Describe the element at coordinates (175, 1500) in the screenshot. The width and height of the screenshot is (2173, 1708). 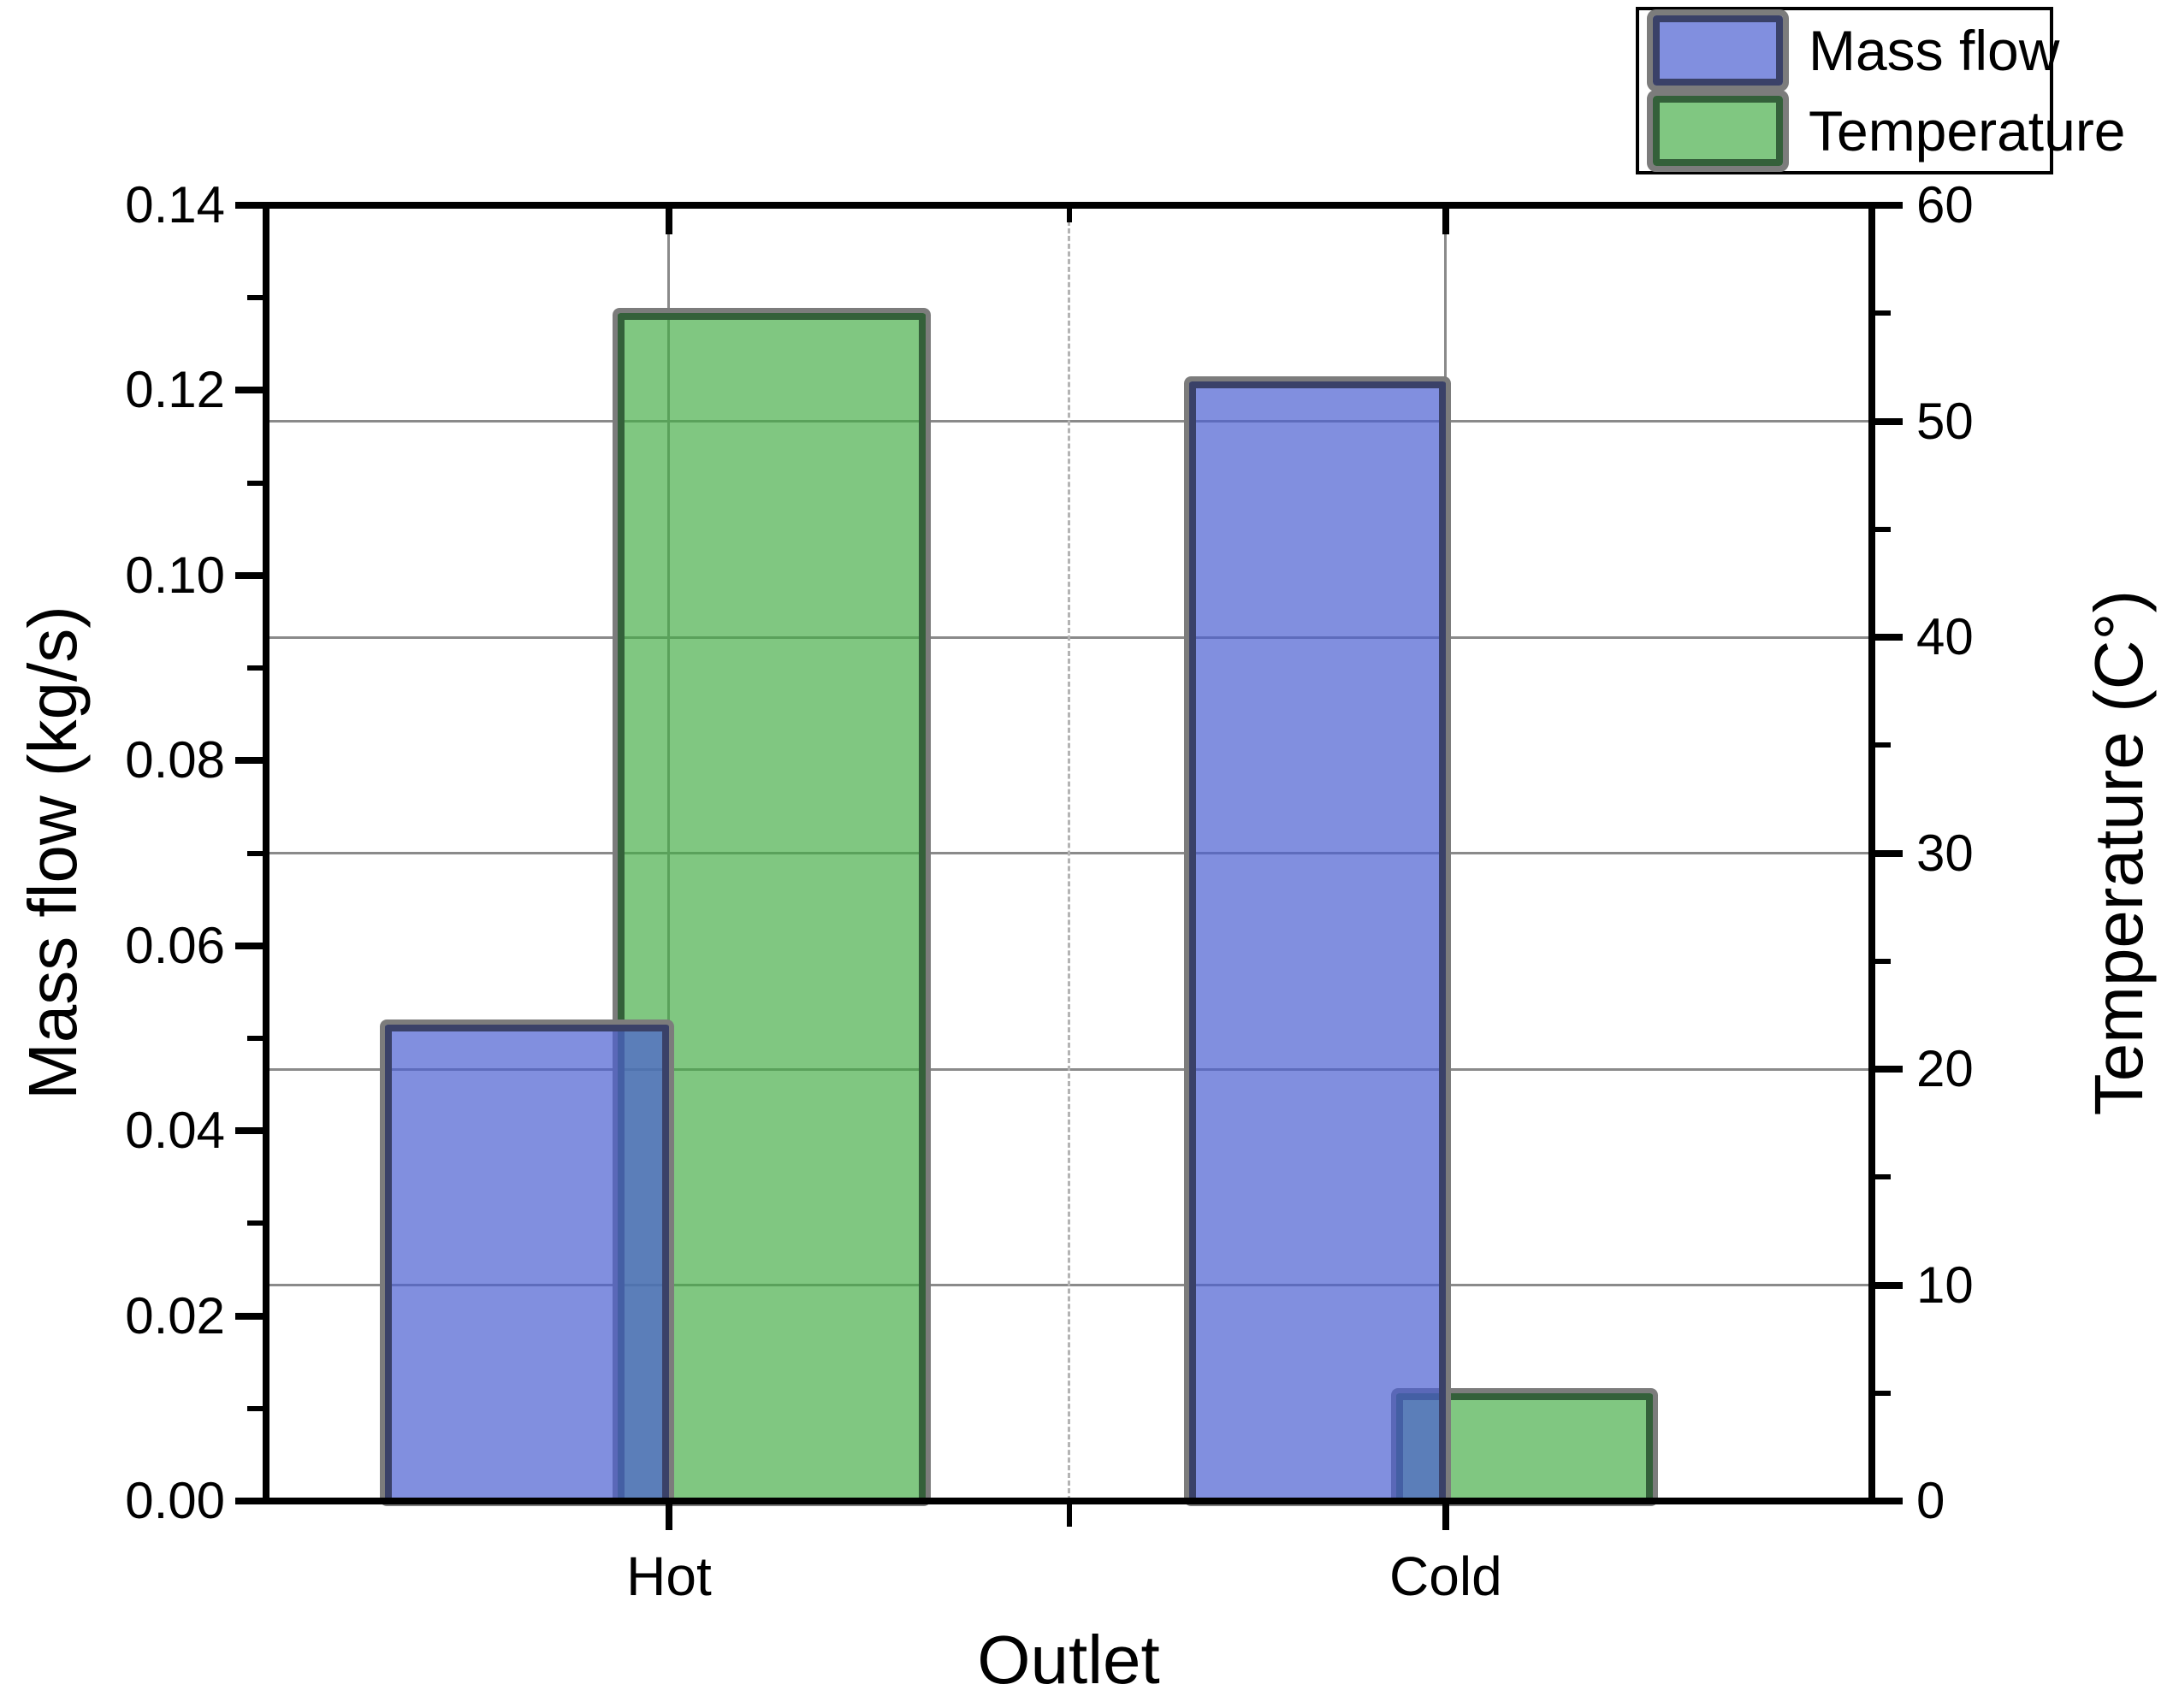
I see `left-axis-tick-label: 0.00` at that location.